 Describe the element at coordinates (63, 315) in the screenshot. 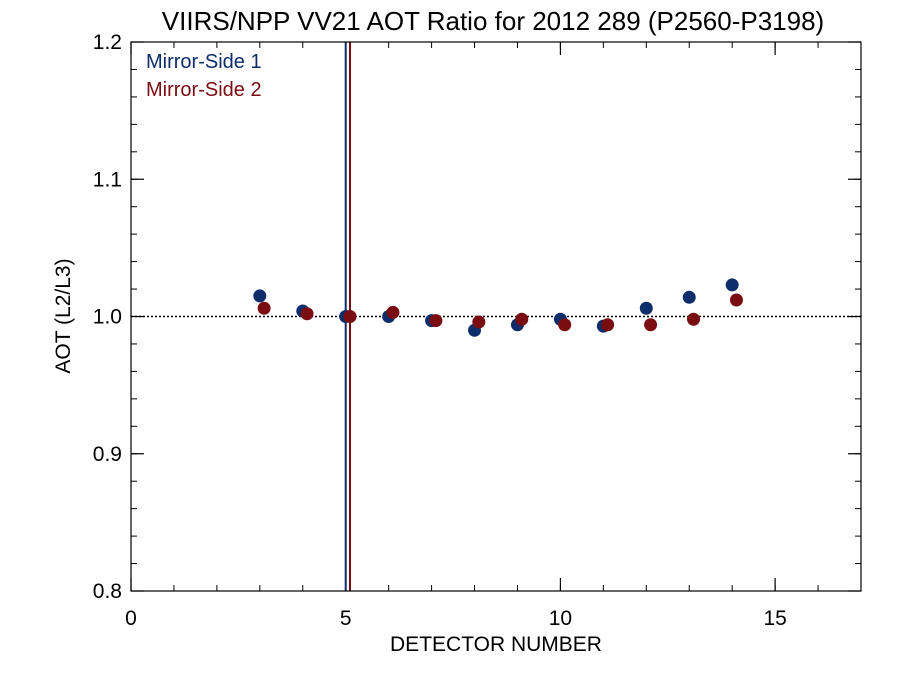

I see `y-axis-label: AOT (L2/L3)` at that location.